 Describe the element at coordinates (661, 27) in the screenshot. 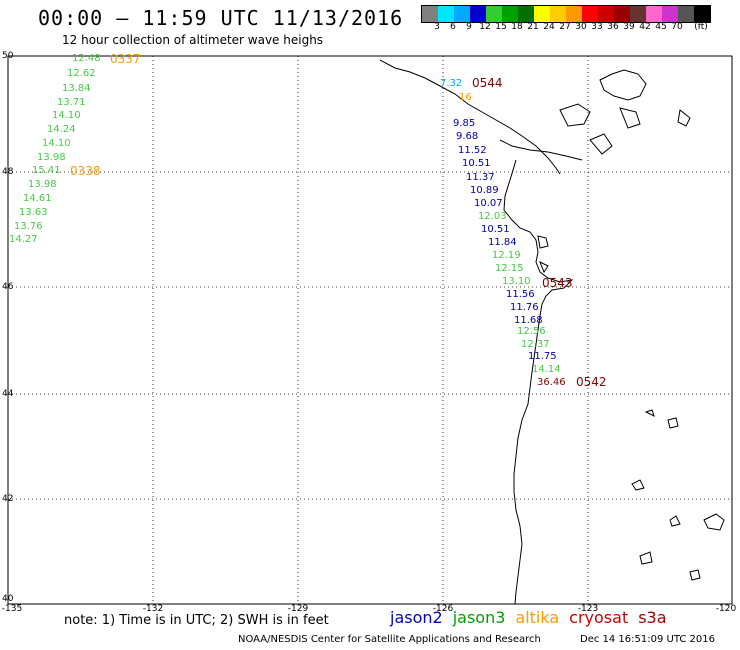

I see `color-scale-label: 45` at that location.